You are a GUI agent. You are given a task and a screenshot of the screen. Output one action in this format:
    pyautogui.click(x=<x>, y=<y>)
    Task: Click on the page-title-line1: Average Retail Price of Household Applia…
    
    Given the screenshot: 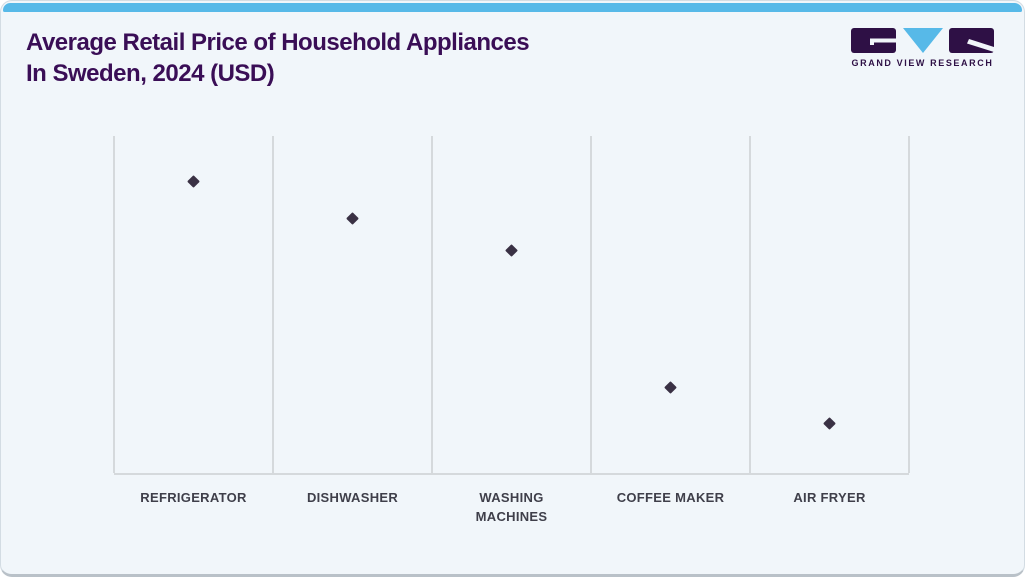 What is the action you would take?
    pyautogui.click(x=278, y=42)
    